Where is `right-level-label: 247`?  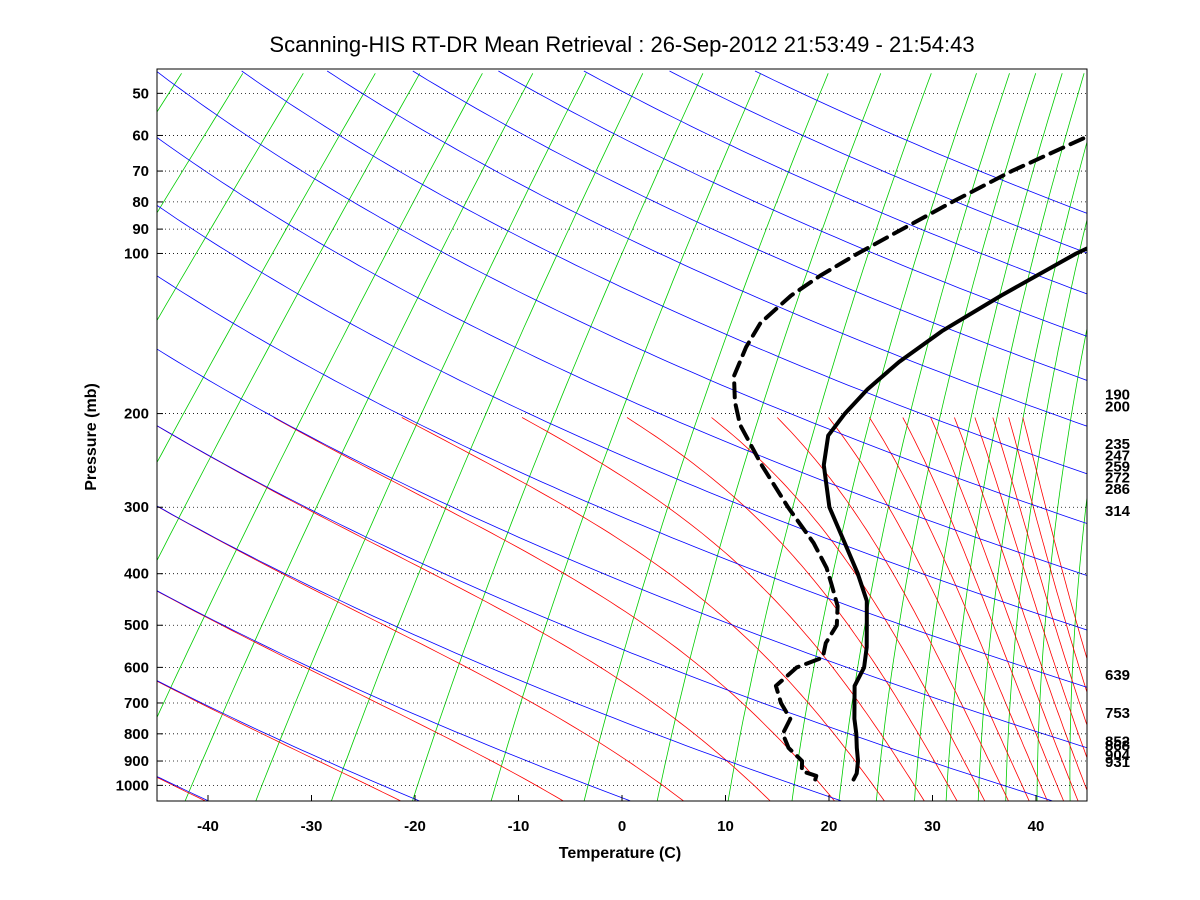
right-level-label: 247 is located at coordinates (1117, 455).